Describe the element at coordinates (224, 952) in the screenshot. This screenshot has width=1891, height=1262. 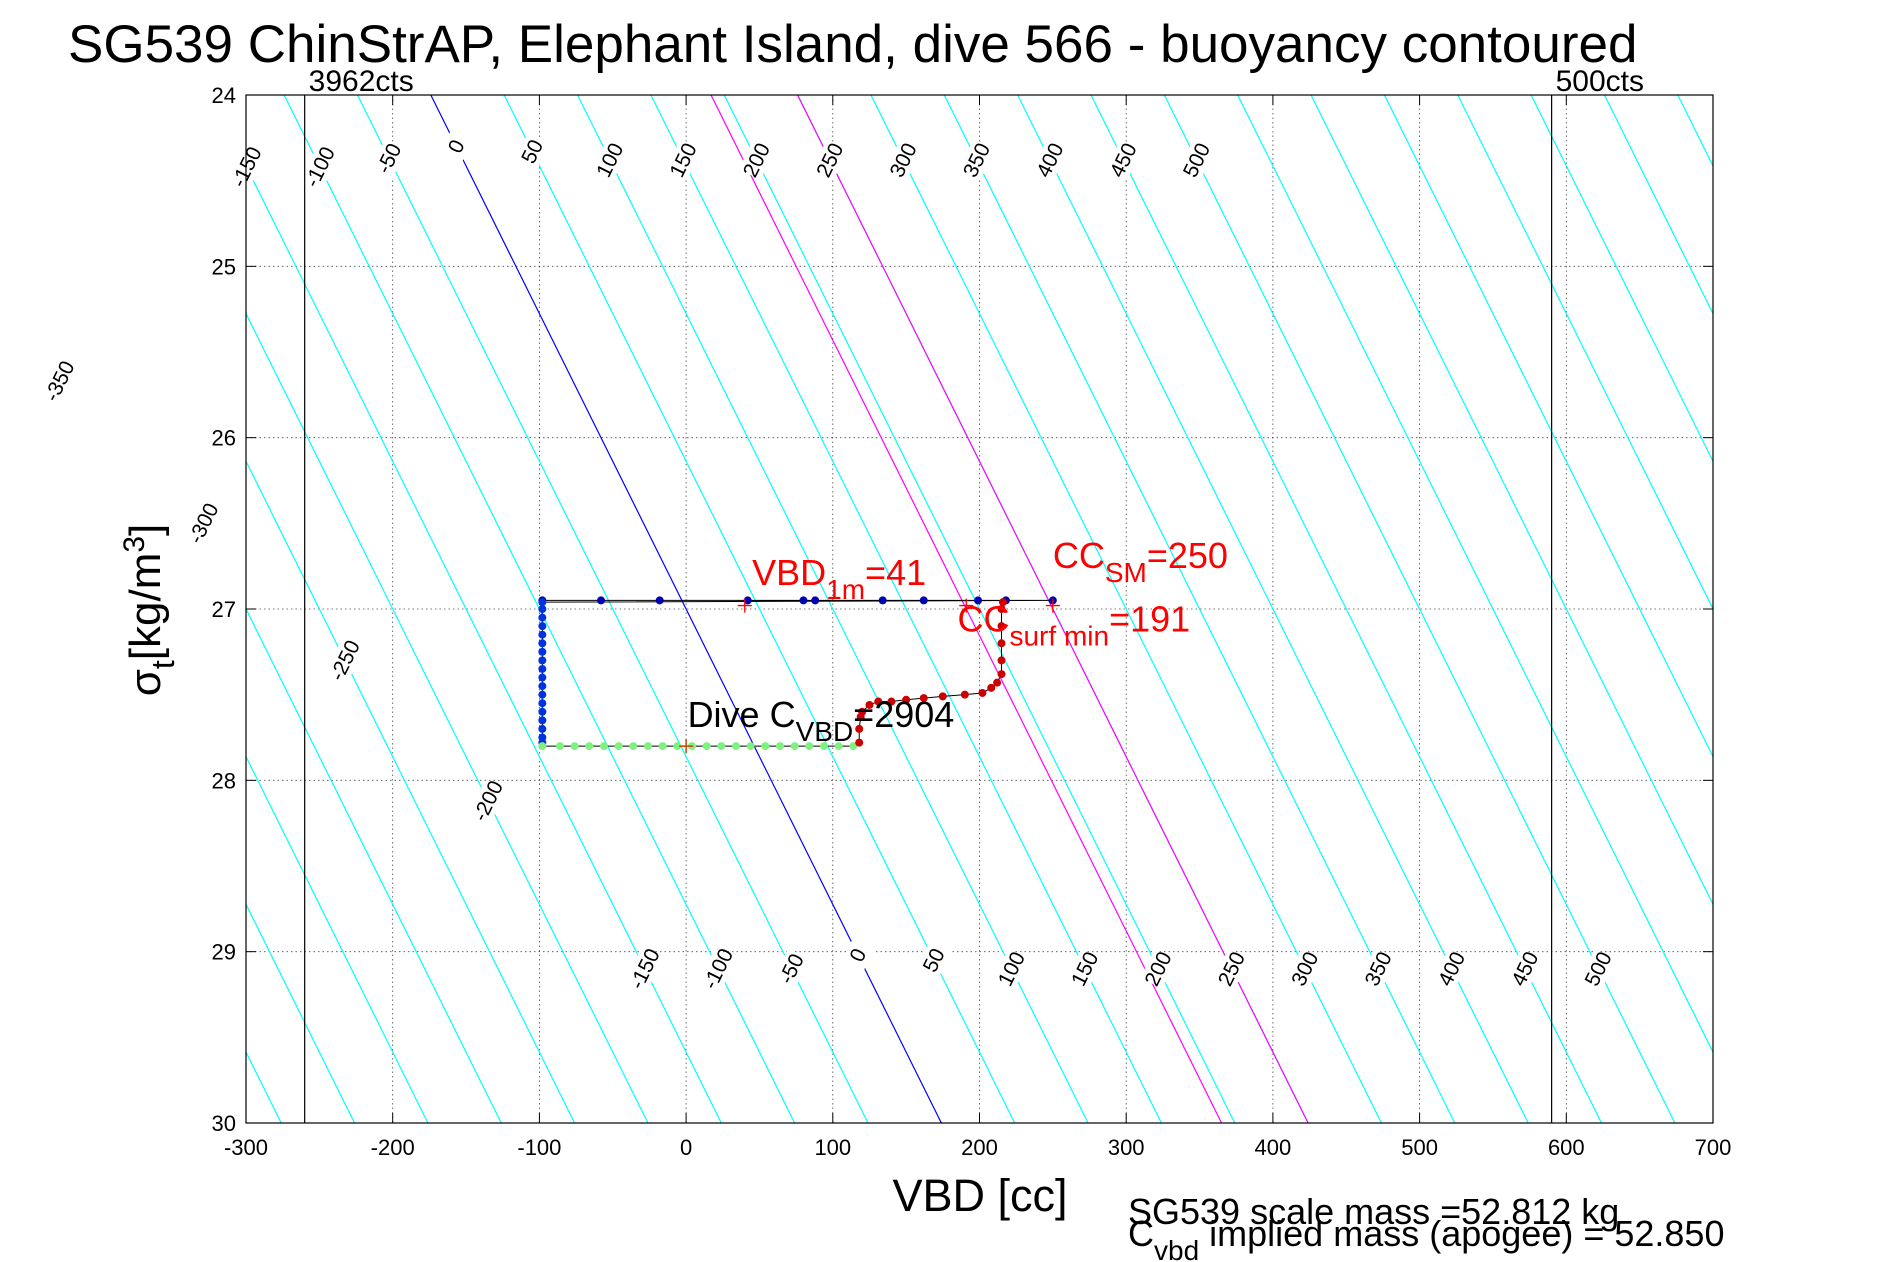
I see `y-tick-label: 29` at that location.